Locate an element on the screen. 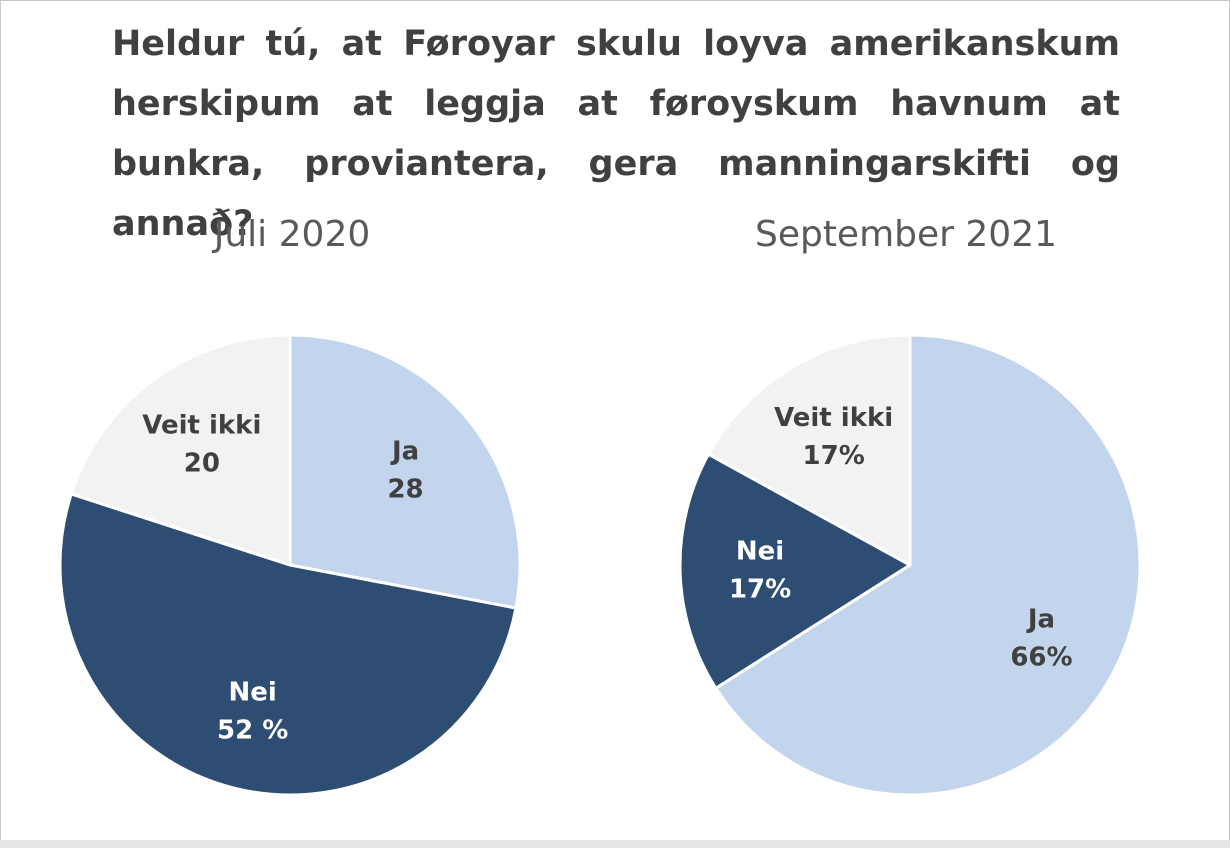 The image size is (1230, 848). chart-title-september-2021: September 2021 is located at coordinates (906, 234).